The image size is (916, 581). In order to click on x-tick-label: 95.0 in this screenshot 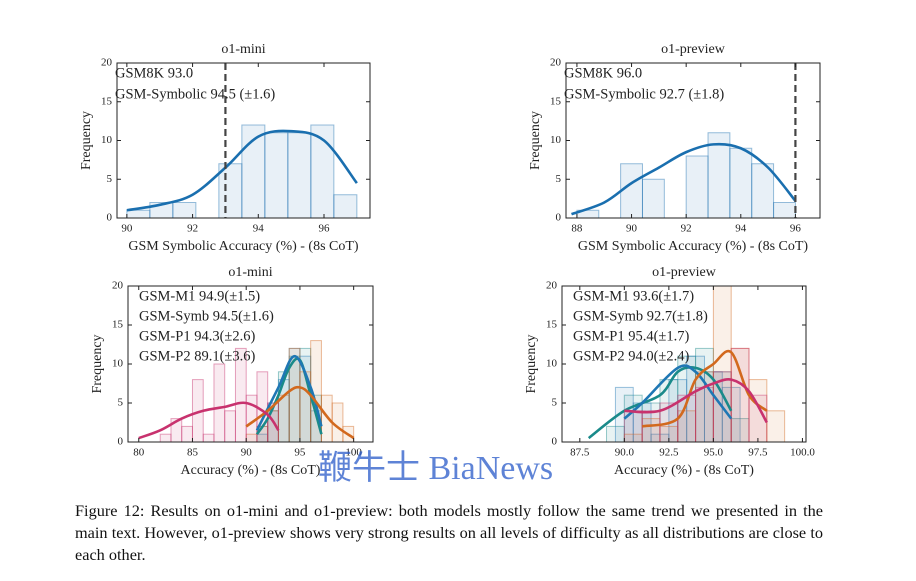, I will do `click(714, 453)`.